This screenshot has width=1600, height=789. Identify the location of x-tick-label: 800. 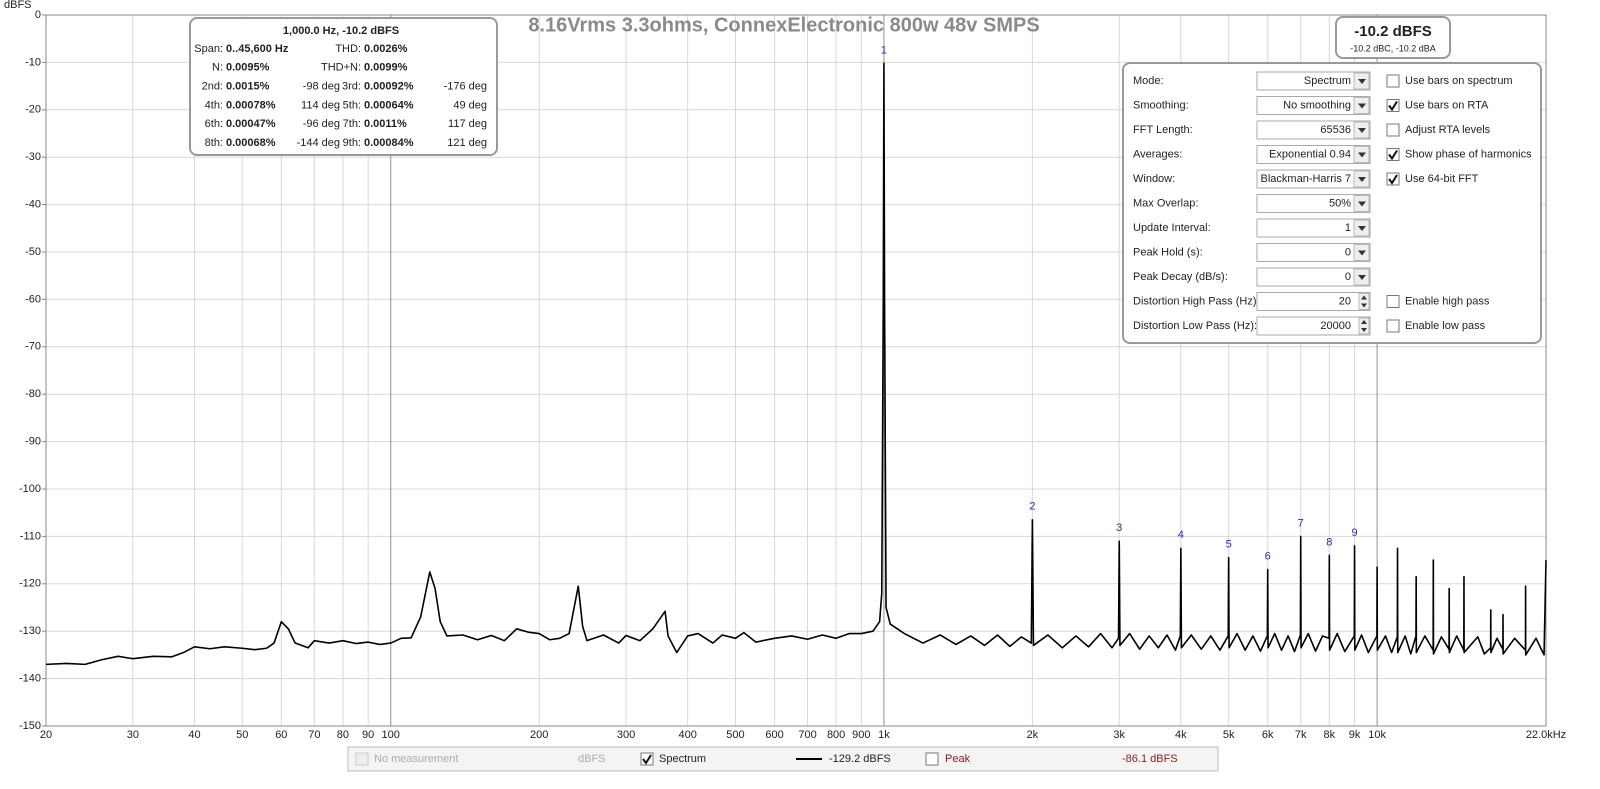
(836, 735).